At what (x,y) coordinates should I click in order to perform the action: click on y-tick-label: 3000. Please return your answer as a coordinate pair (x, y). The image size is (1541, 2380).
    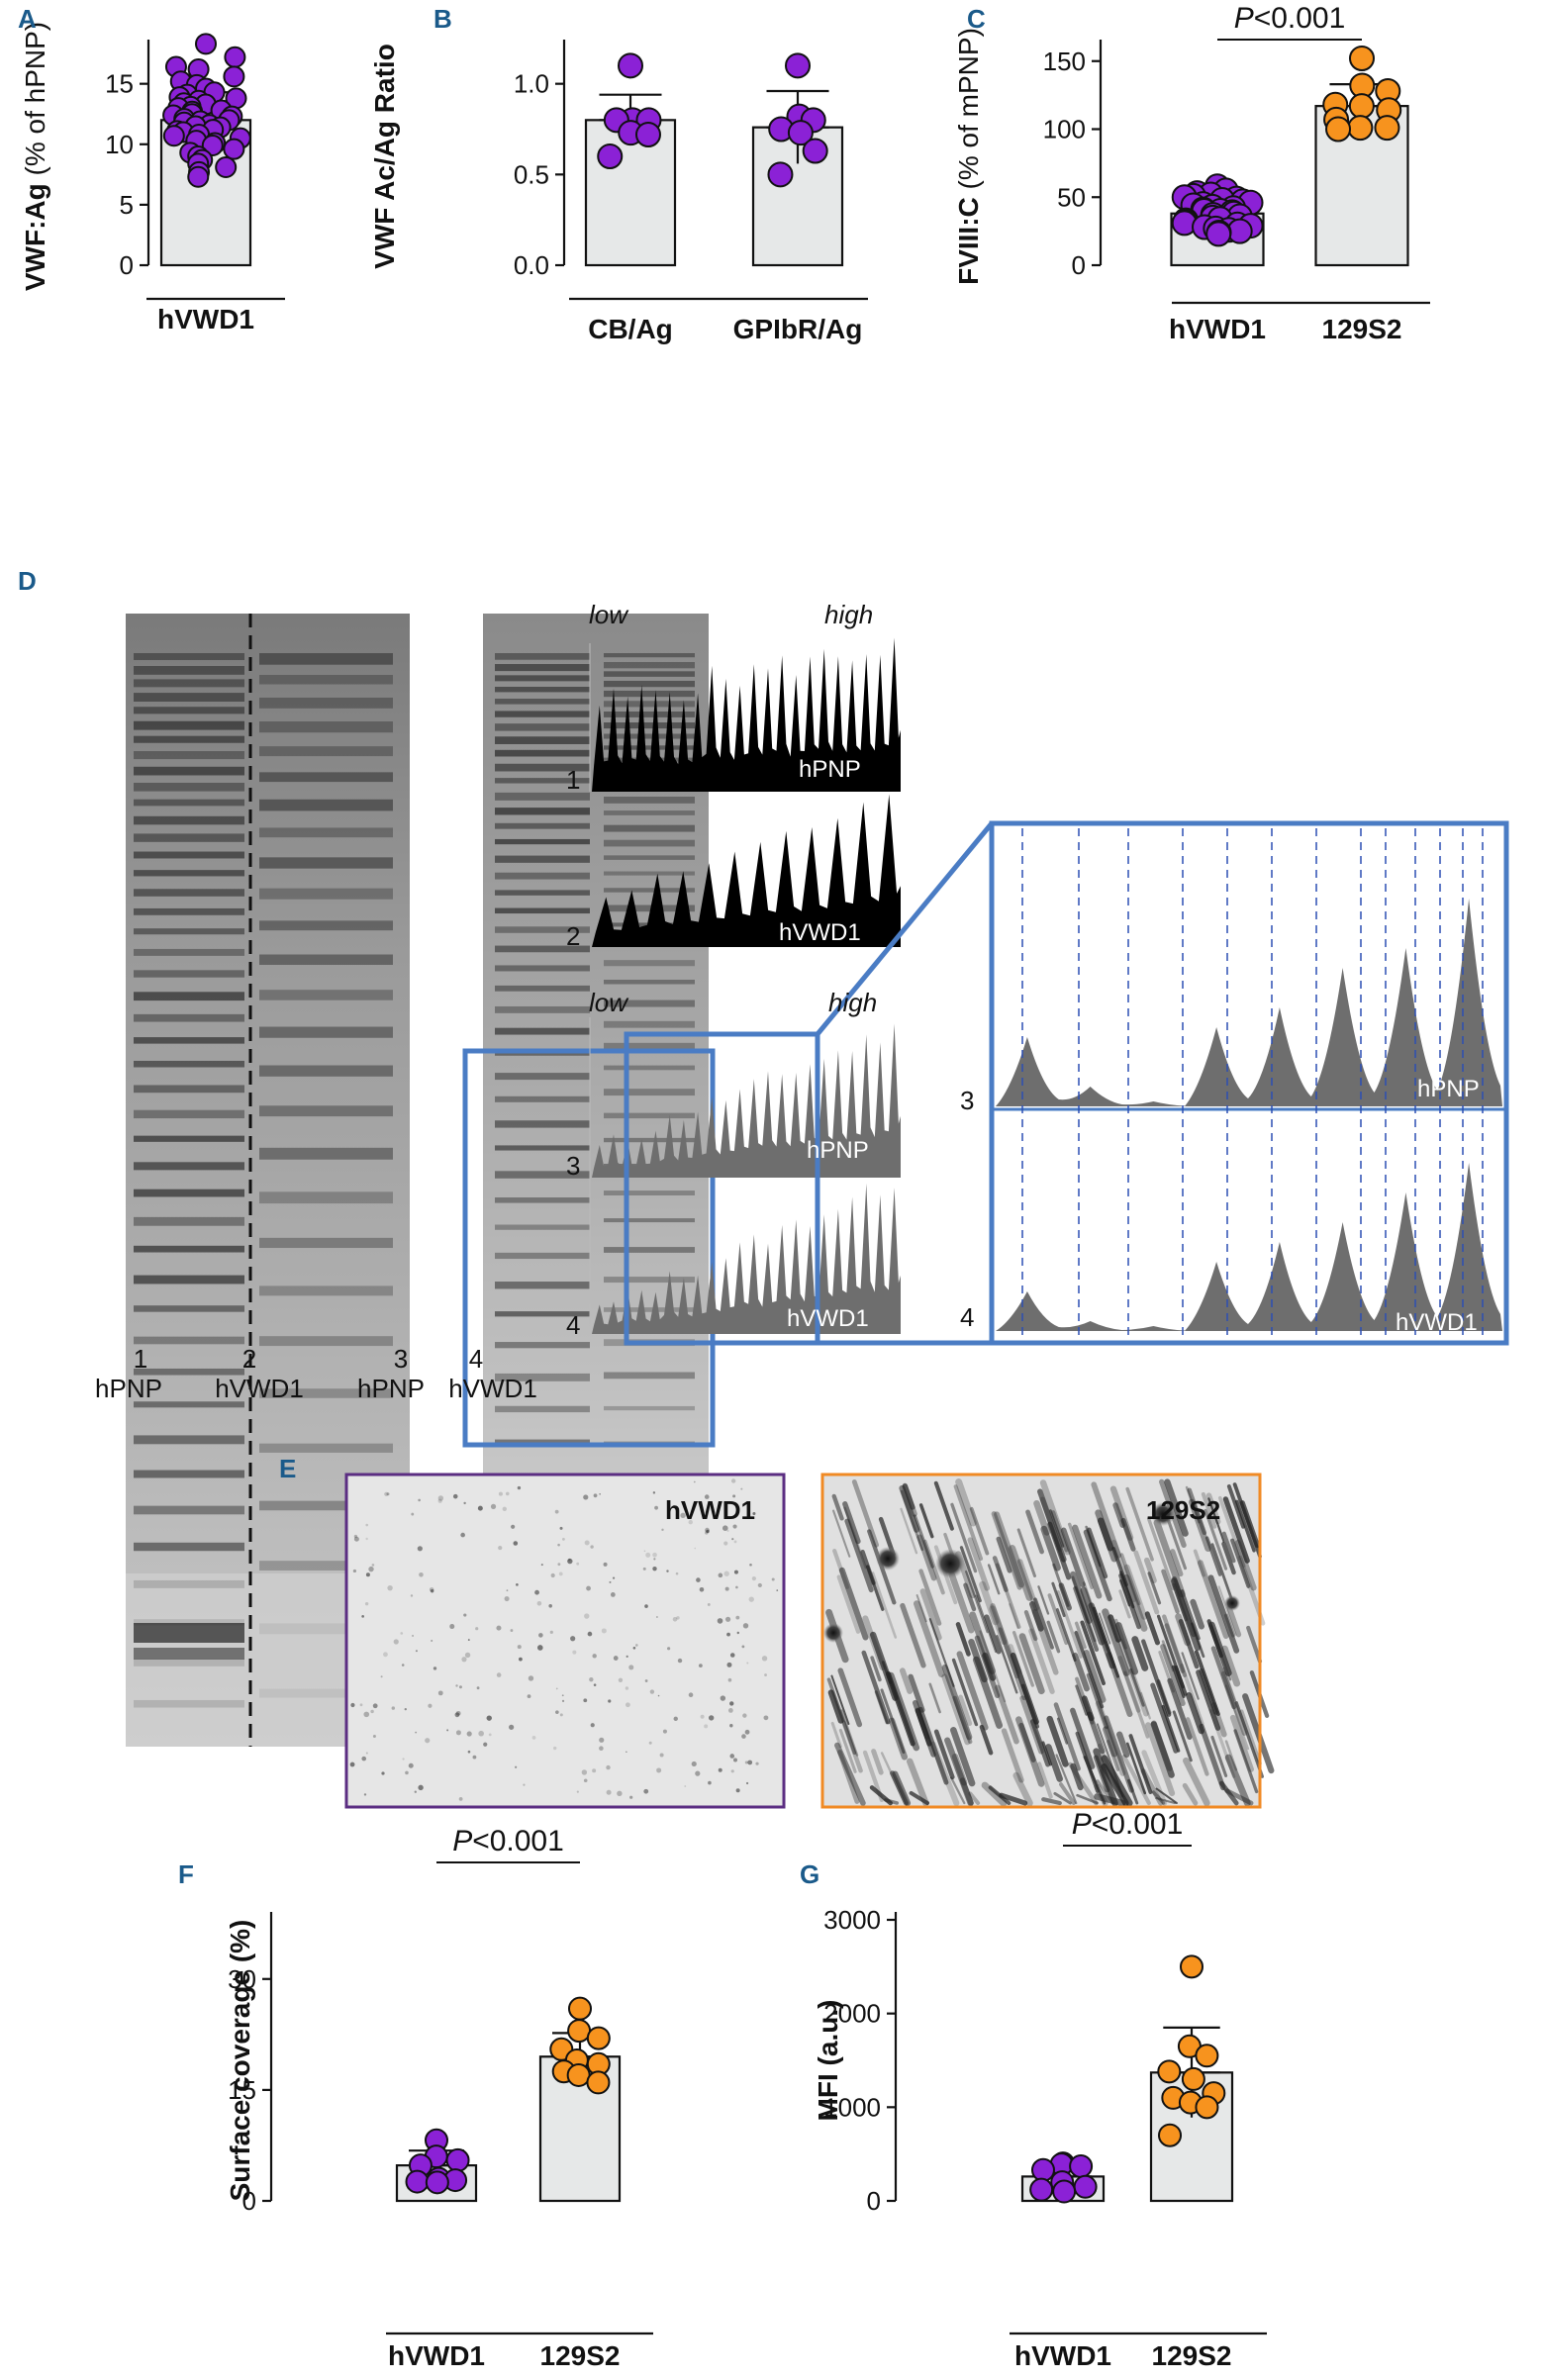
    Looking at the image, I should click on (852, 1920).